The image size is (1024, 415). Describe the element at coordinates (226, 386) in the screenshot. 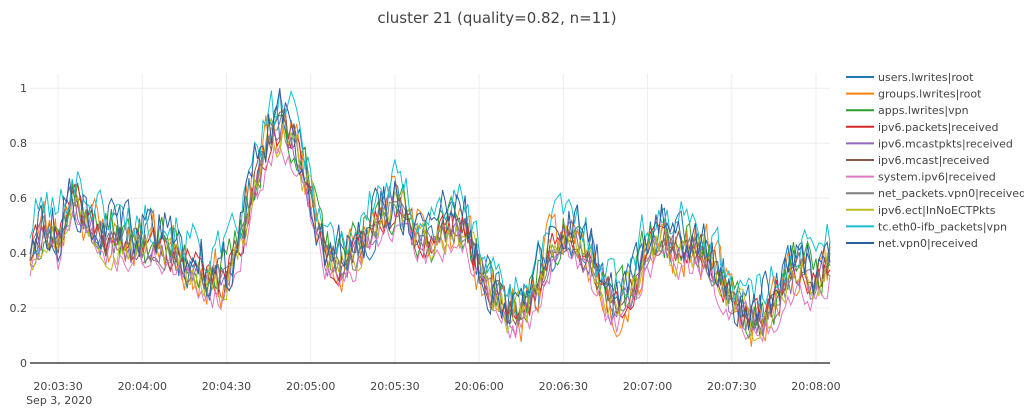

I see `x-tick-label: 20:04:30` at that location.